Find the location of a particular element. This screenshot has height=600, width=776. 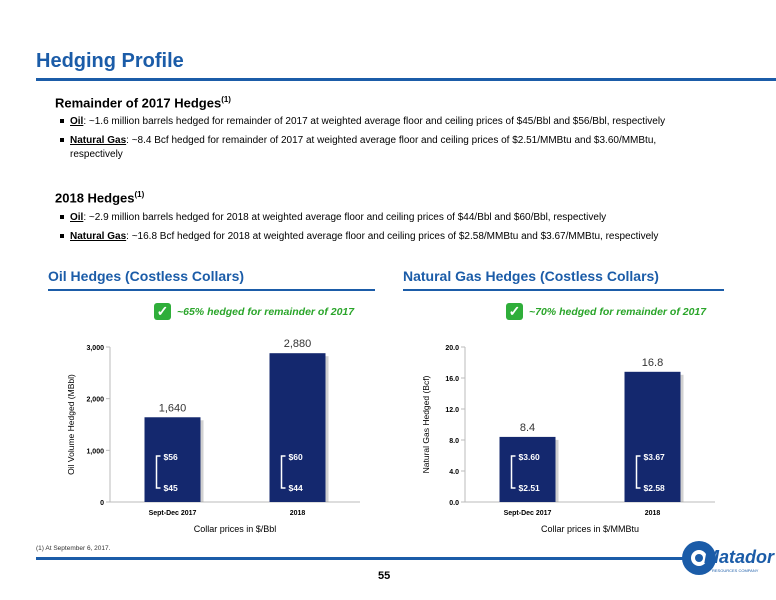

oil-chart-y-axis-label: Oil Volume Hedged (MBbl) is located at coordinates (71, 424).